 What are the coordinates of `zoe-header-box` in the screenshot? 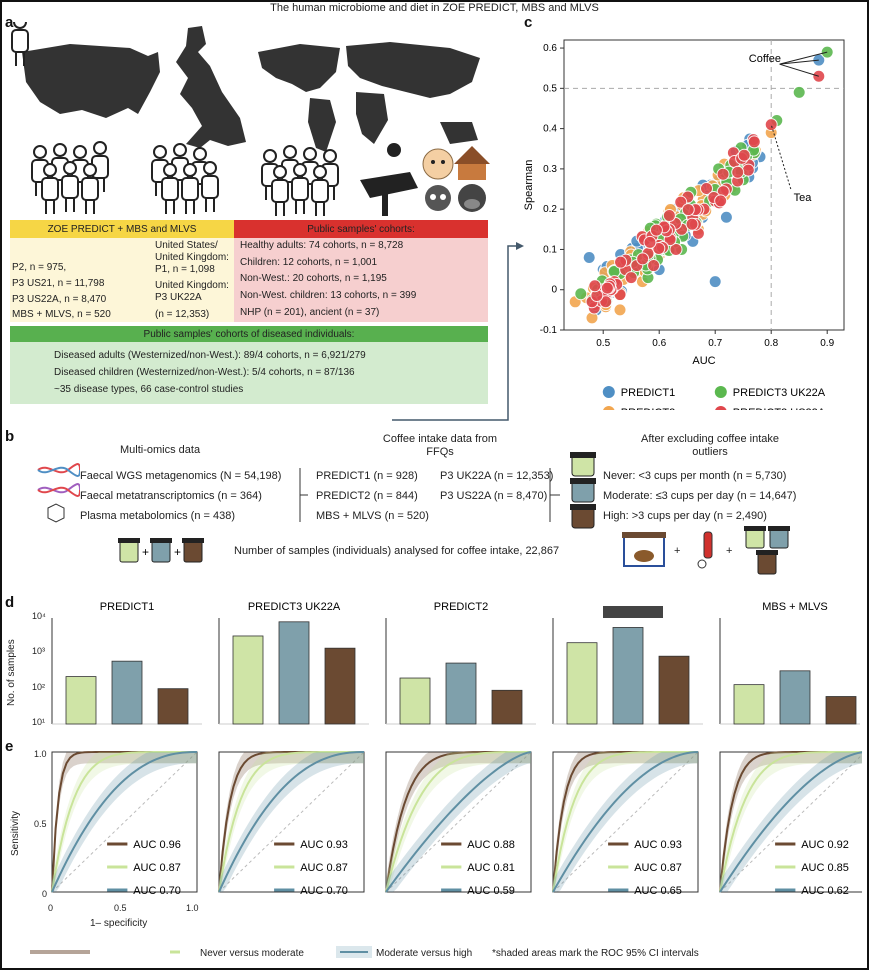 It's located at (122, 229).